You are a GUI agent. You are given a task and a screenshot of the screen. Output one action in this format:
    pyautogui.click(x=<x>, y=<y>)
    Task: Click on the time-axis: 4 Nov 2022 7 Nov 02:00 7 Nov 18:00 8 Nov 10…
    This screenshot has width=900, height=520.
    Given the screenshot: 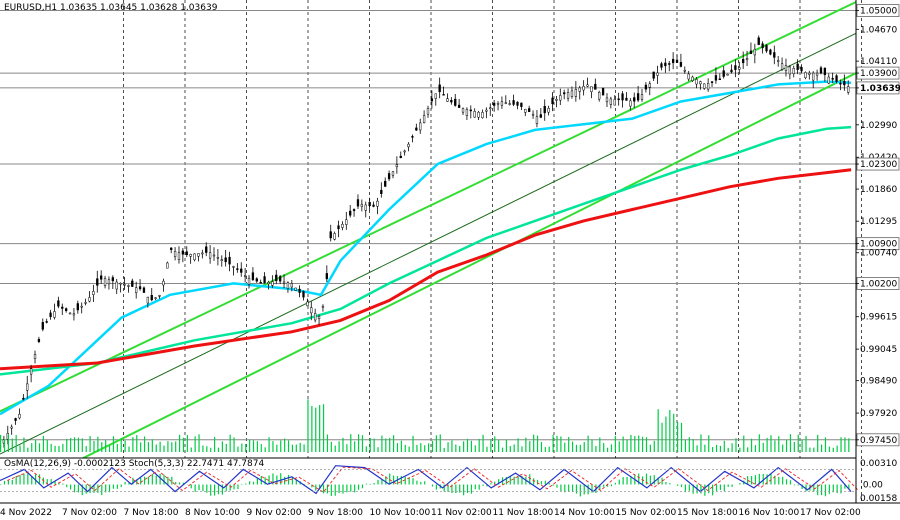 What is the action you would take?
    pyautogui.click(x=450, y=510)
    